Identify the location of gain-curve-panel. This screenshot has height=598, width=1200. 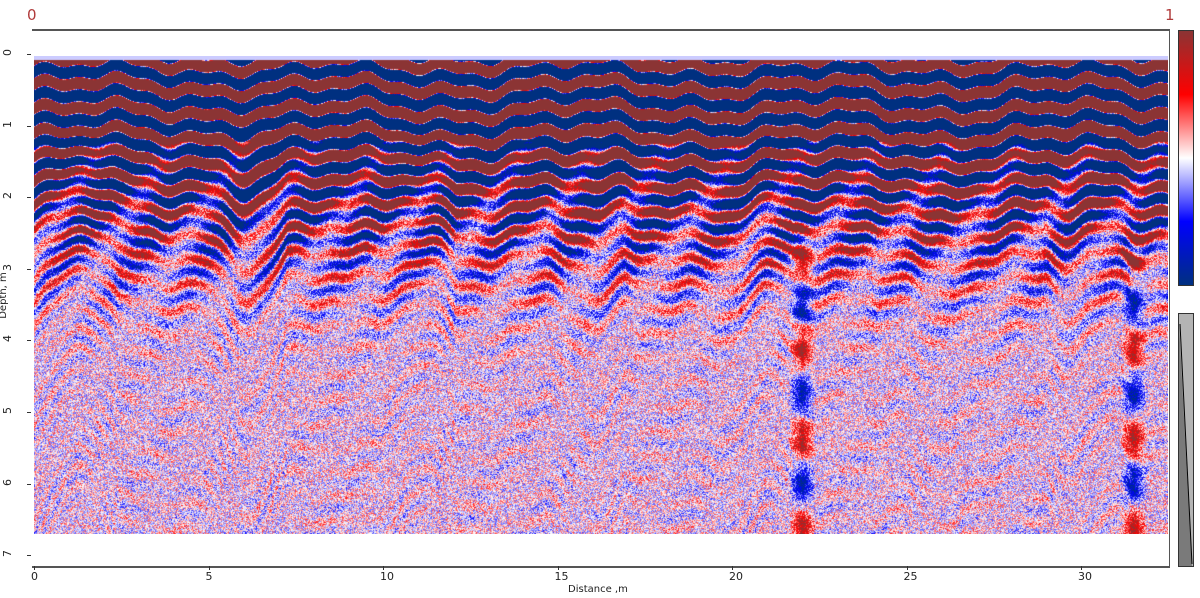
(1186, 440).